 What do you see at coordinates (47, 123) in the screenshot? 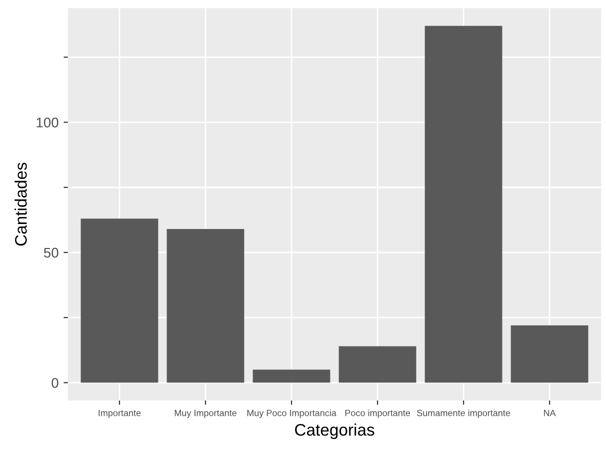
I see `y-tick-label: 100` at bounding box center [47, 123].